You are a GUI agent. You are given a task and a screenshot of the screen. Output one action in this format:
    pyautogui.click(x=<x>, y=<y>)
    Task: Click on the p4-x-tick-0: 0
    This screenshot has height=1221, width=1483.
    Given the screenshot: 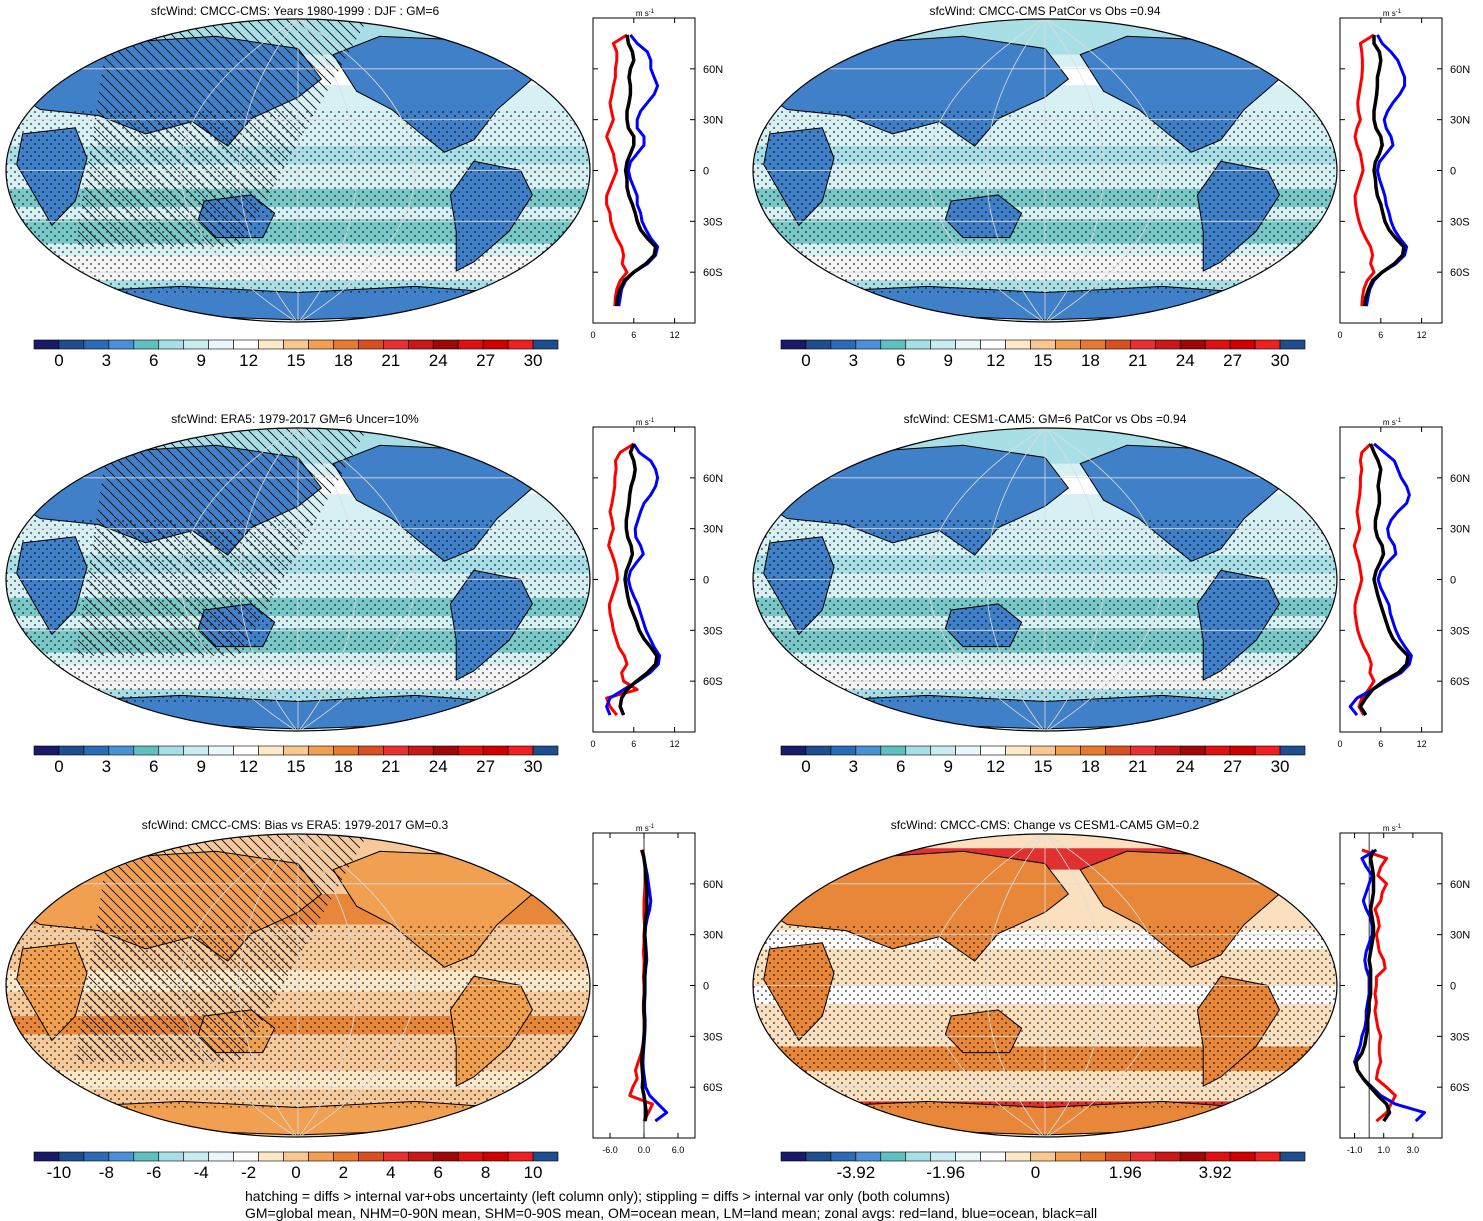 What is the action you would take?
    pyautogui.click(x=1339, y=744)
    